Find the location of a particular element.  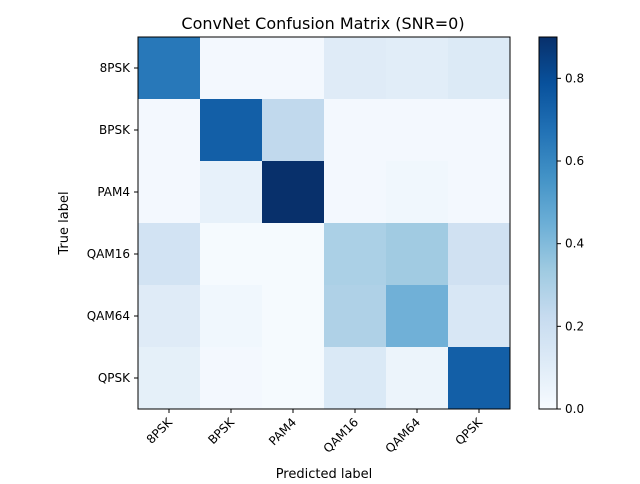

x-tick-label: BPSK is located at coordinates (221, 430).